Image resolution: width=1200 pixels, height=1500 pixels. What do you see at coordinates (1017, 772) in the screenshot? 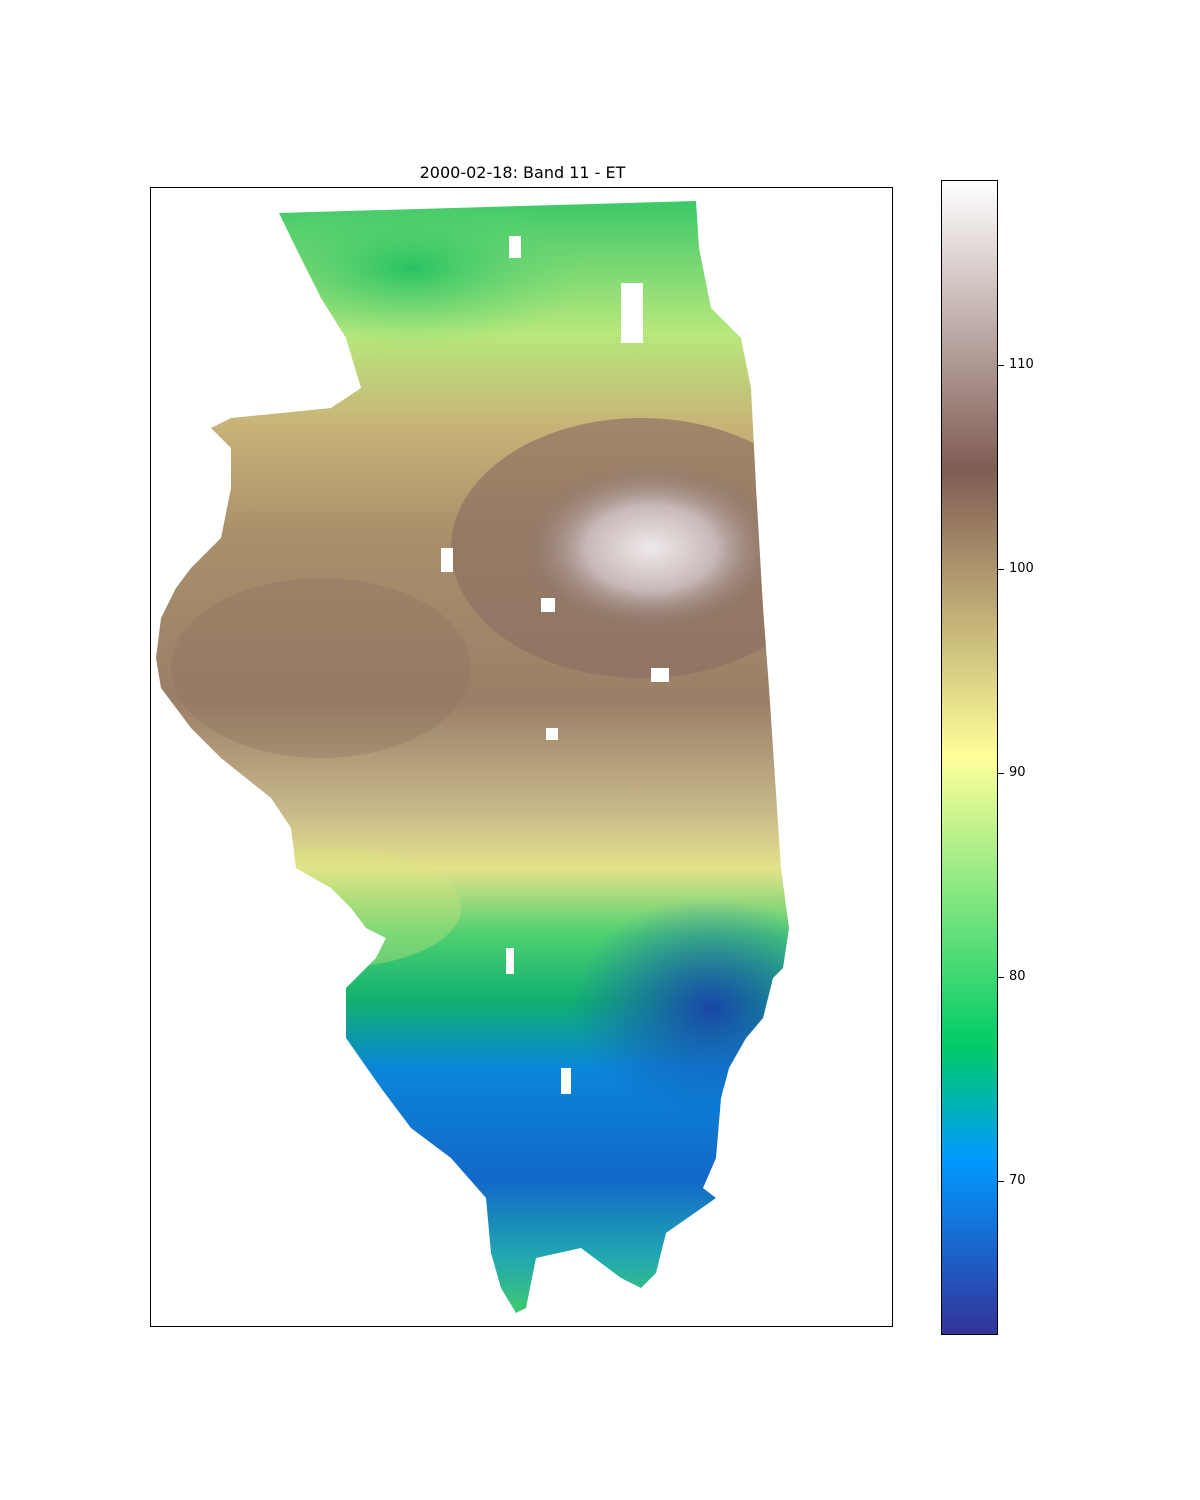
I see `colorbar-tick-label: 90` at bounding box center [1017, 772].